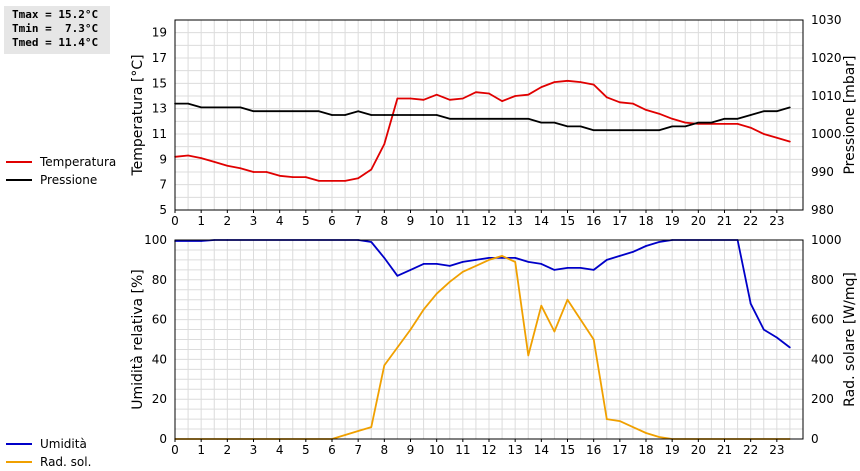 The image size is (860, 471). Describe the element at coordinates (228, 221) in the screenshot. I see `x-tick-label: 2` at that location.